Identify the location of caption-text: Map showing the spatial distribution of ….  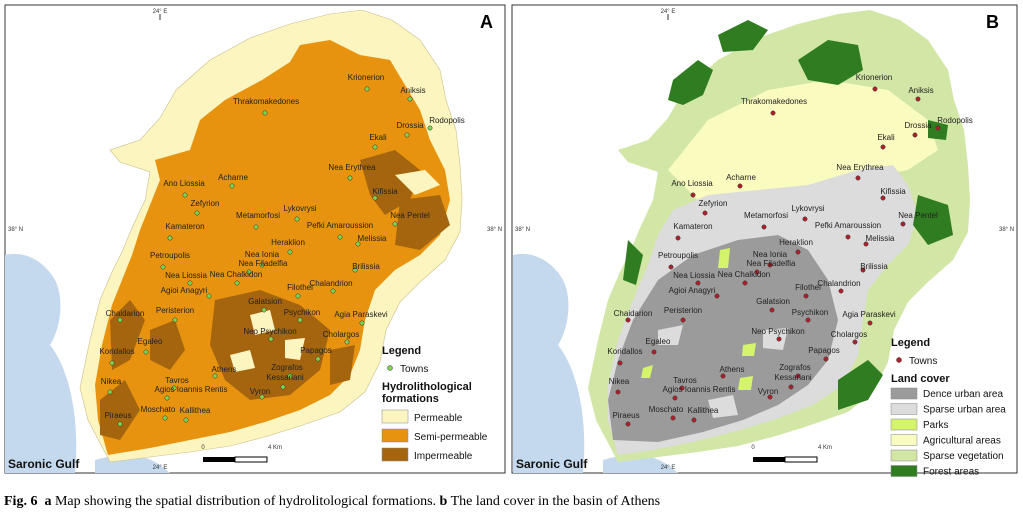
(245, 501).